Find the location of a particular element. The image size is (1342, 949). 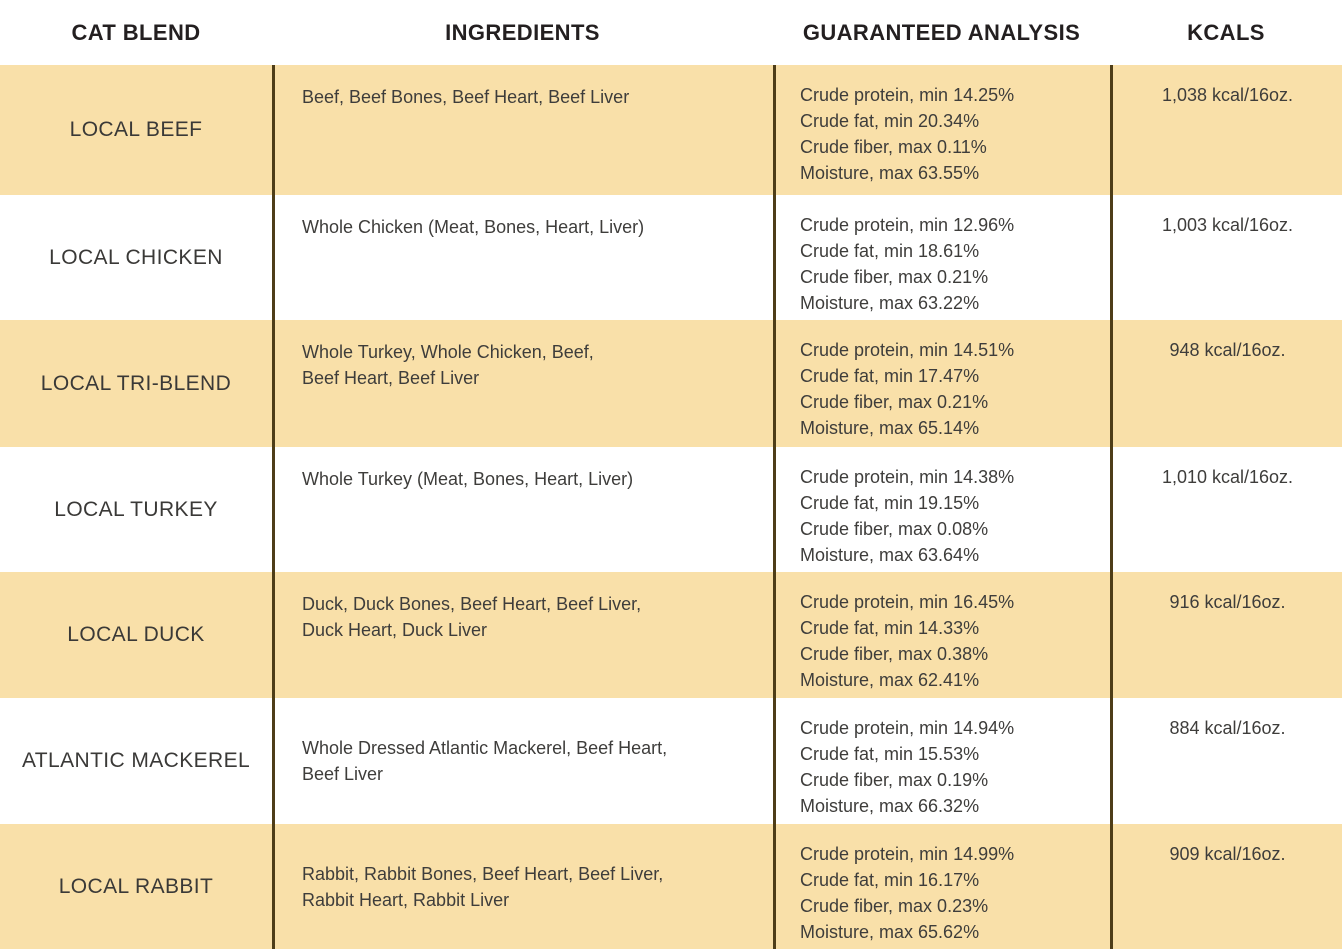

header-kcals: KCALS is located at coordinates (1226, 32).